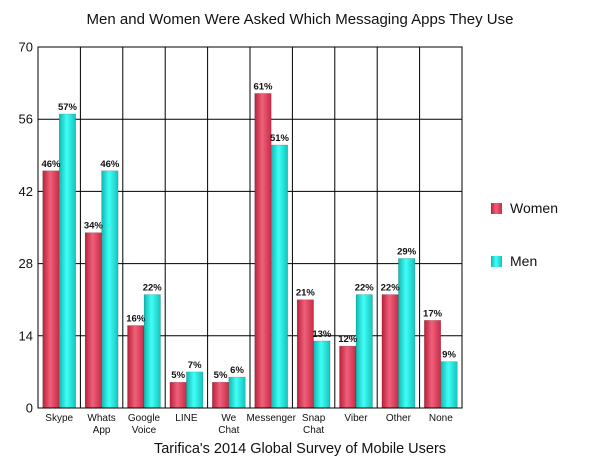 The width and height of the screenshot is (600, 463). What do you see at coordinates (144, 430) in the screenshot?
I see `category-label: Voice` at bounding box center [144, 430].